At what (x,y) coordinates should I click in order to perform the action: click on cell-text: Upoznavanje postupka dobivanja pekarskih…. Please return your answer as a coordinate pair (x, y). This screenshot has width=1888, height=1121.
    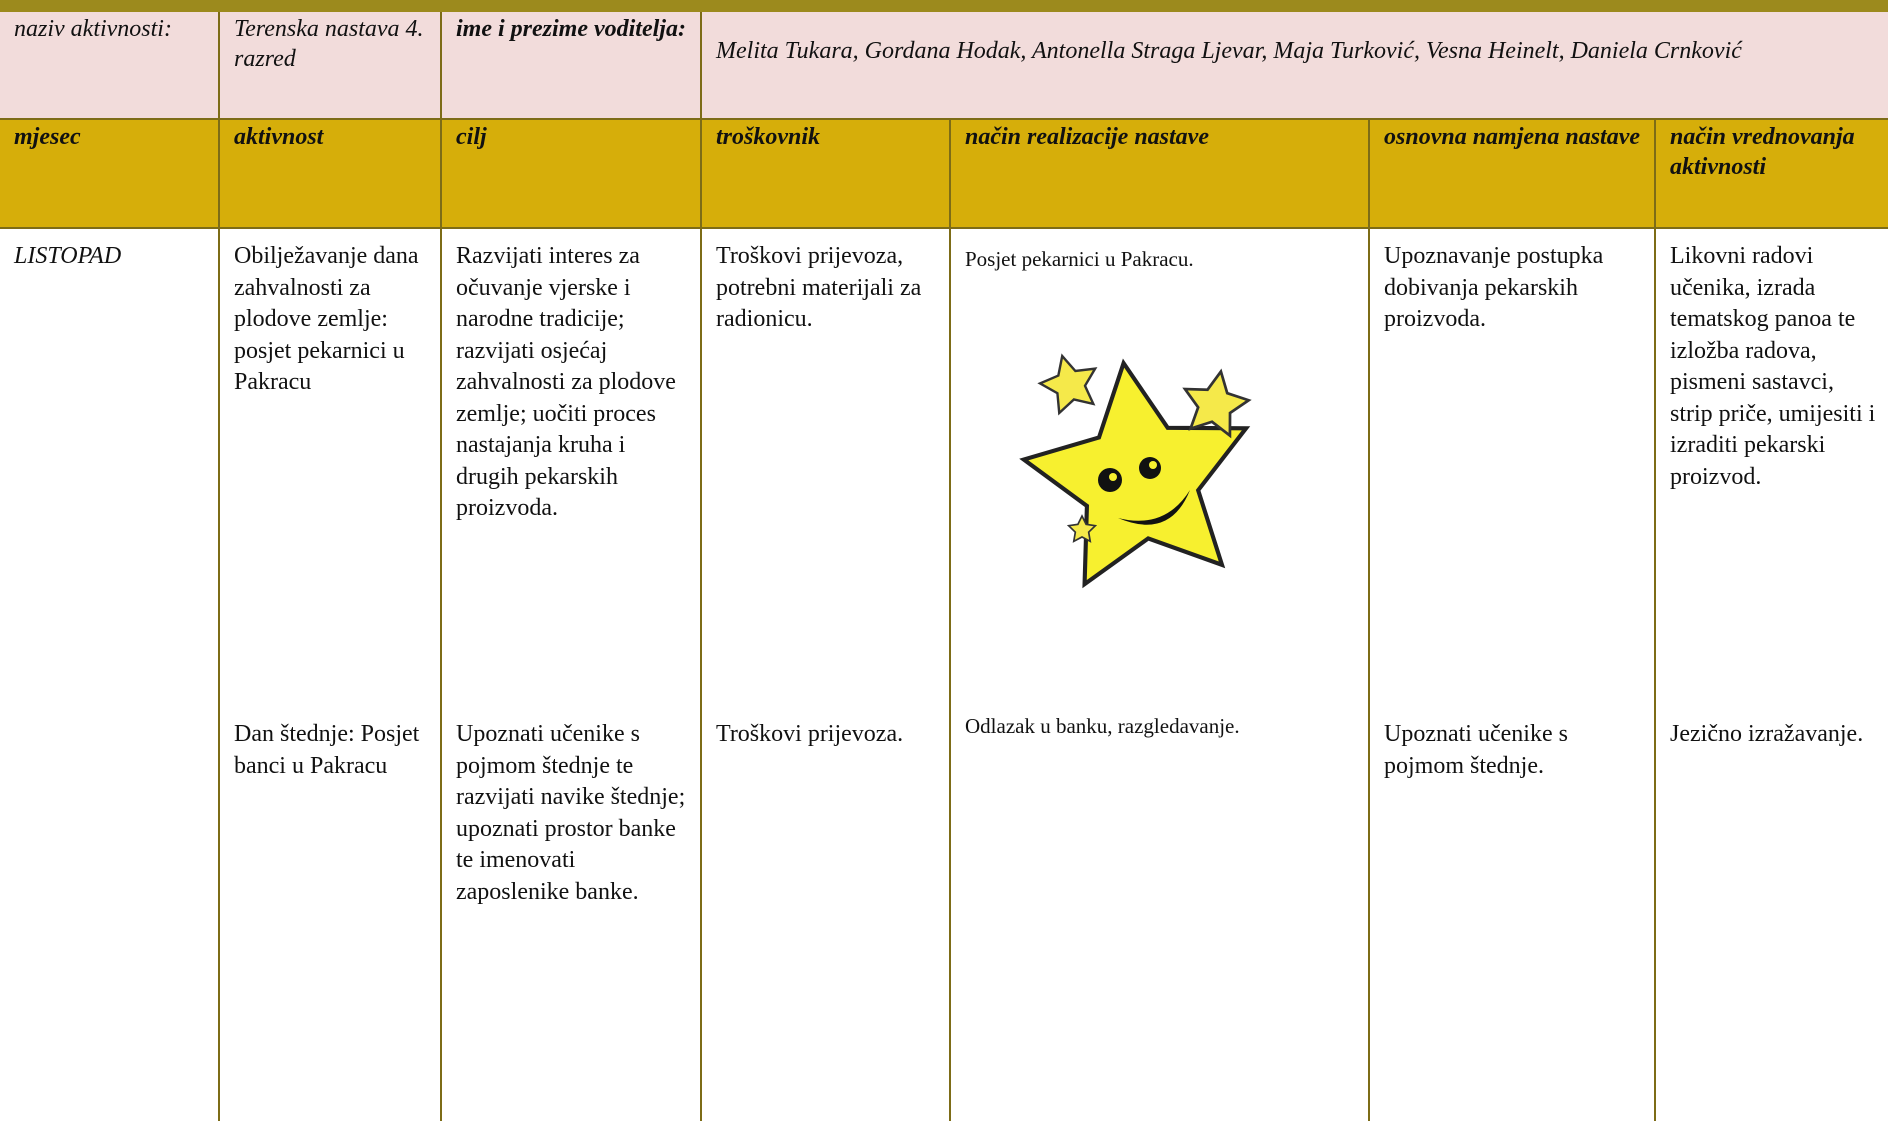
    Looking at the image, I should click on (1494, 287).